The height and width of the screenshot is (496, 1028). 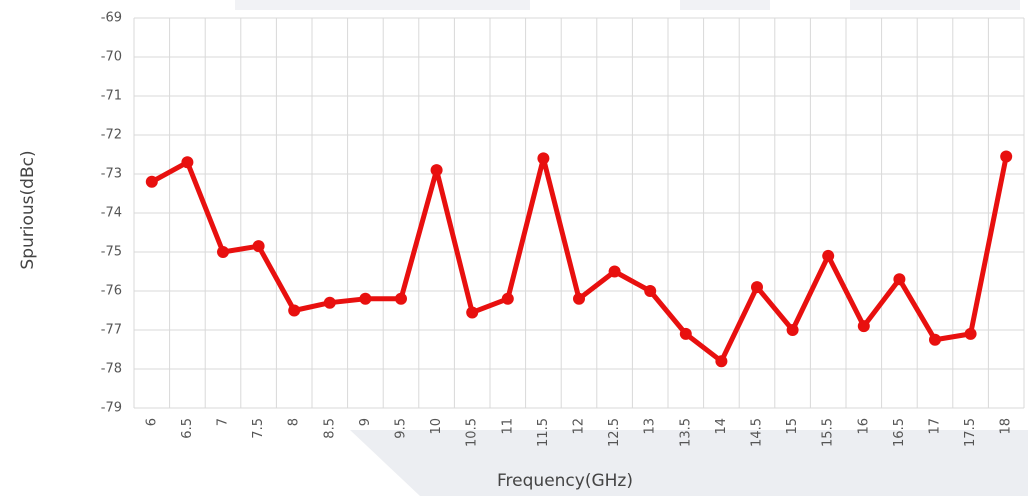 What do you see at coordinates (614, 432) in the screenshot?
I see `x-tick-label: 12.5` at bounding box center [614, 432].